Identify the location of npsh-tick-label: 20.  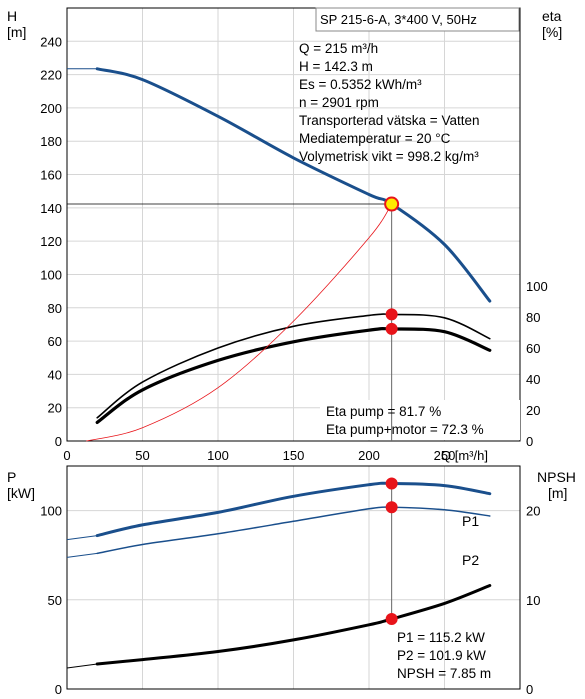
(533, 511).